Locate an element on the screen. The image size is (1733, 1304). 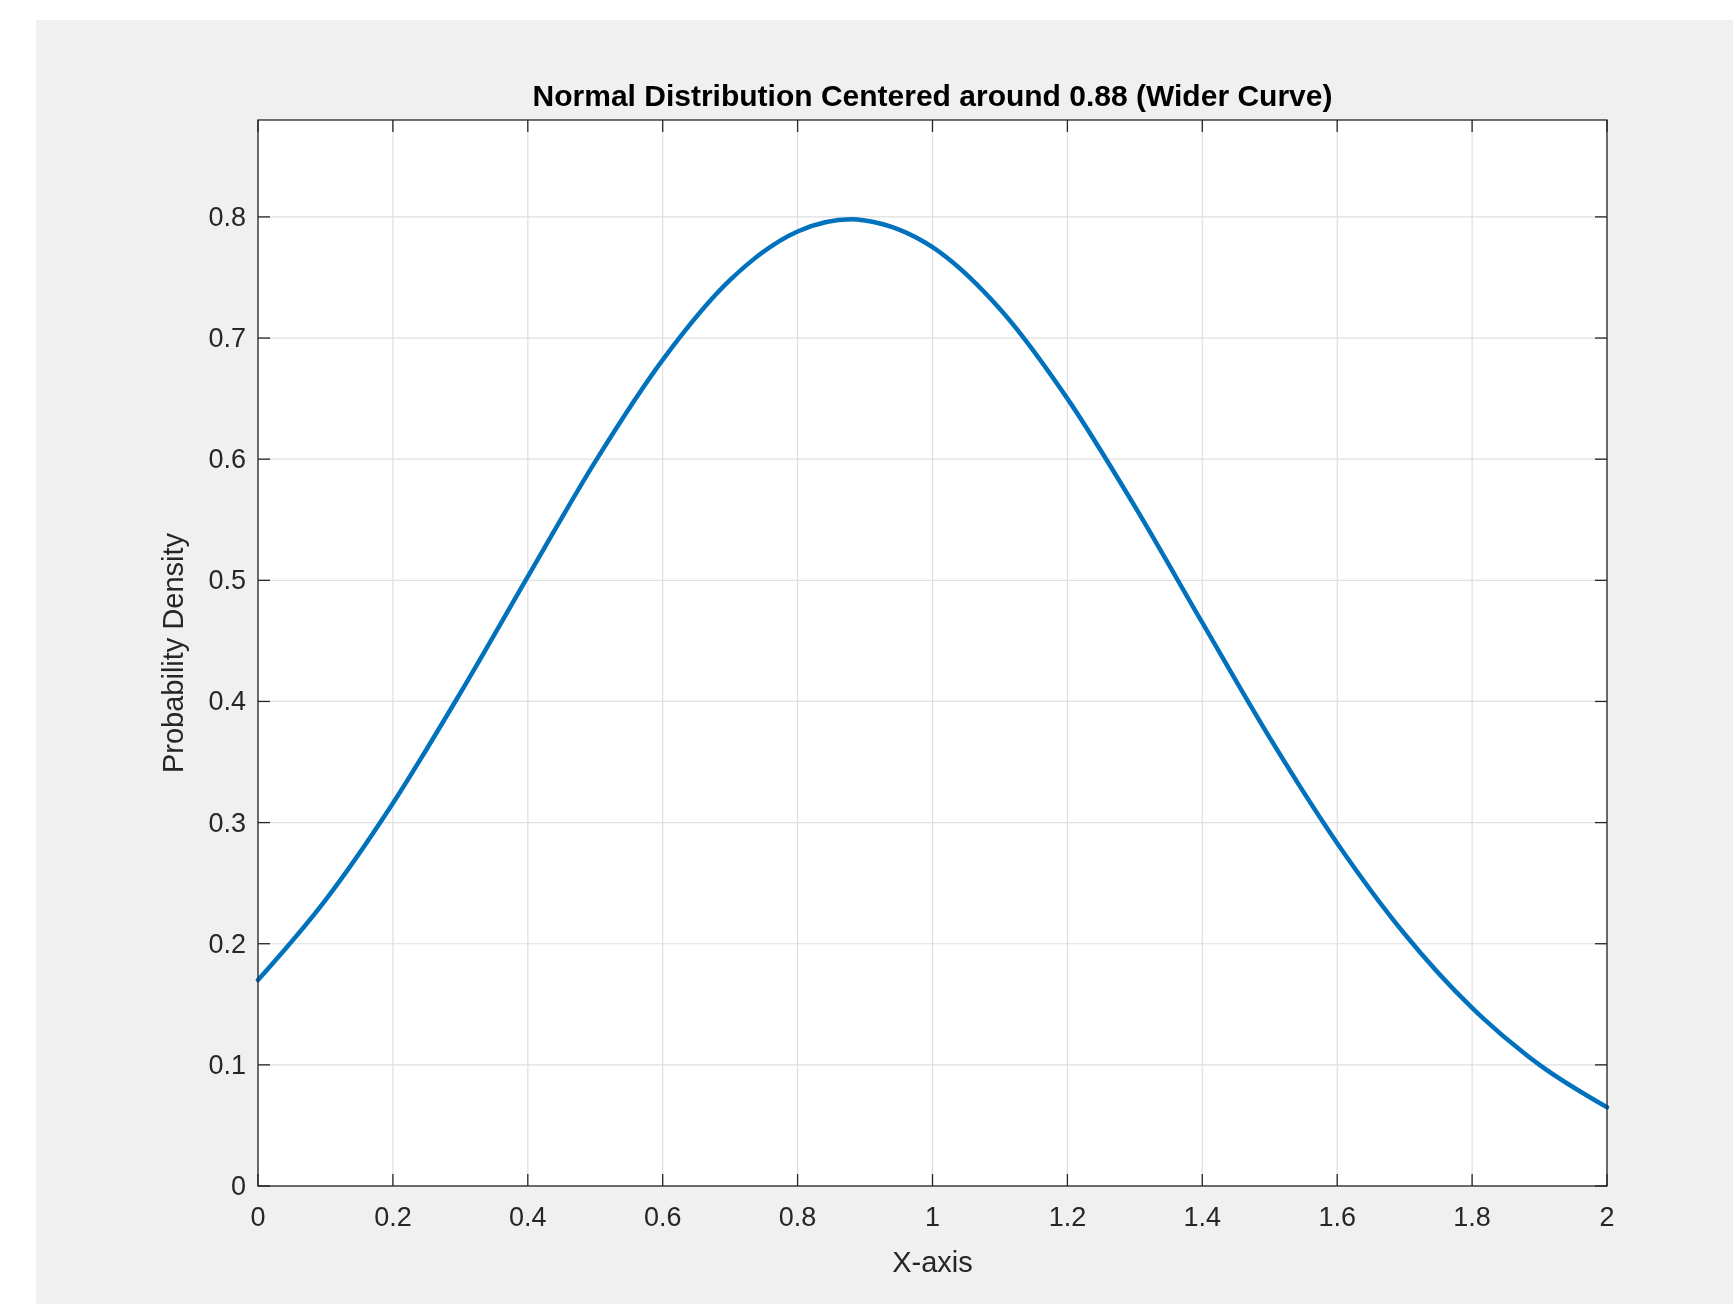
x-tick-label: 1.2 is located at coordinates (1067, 1217).